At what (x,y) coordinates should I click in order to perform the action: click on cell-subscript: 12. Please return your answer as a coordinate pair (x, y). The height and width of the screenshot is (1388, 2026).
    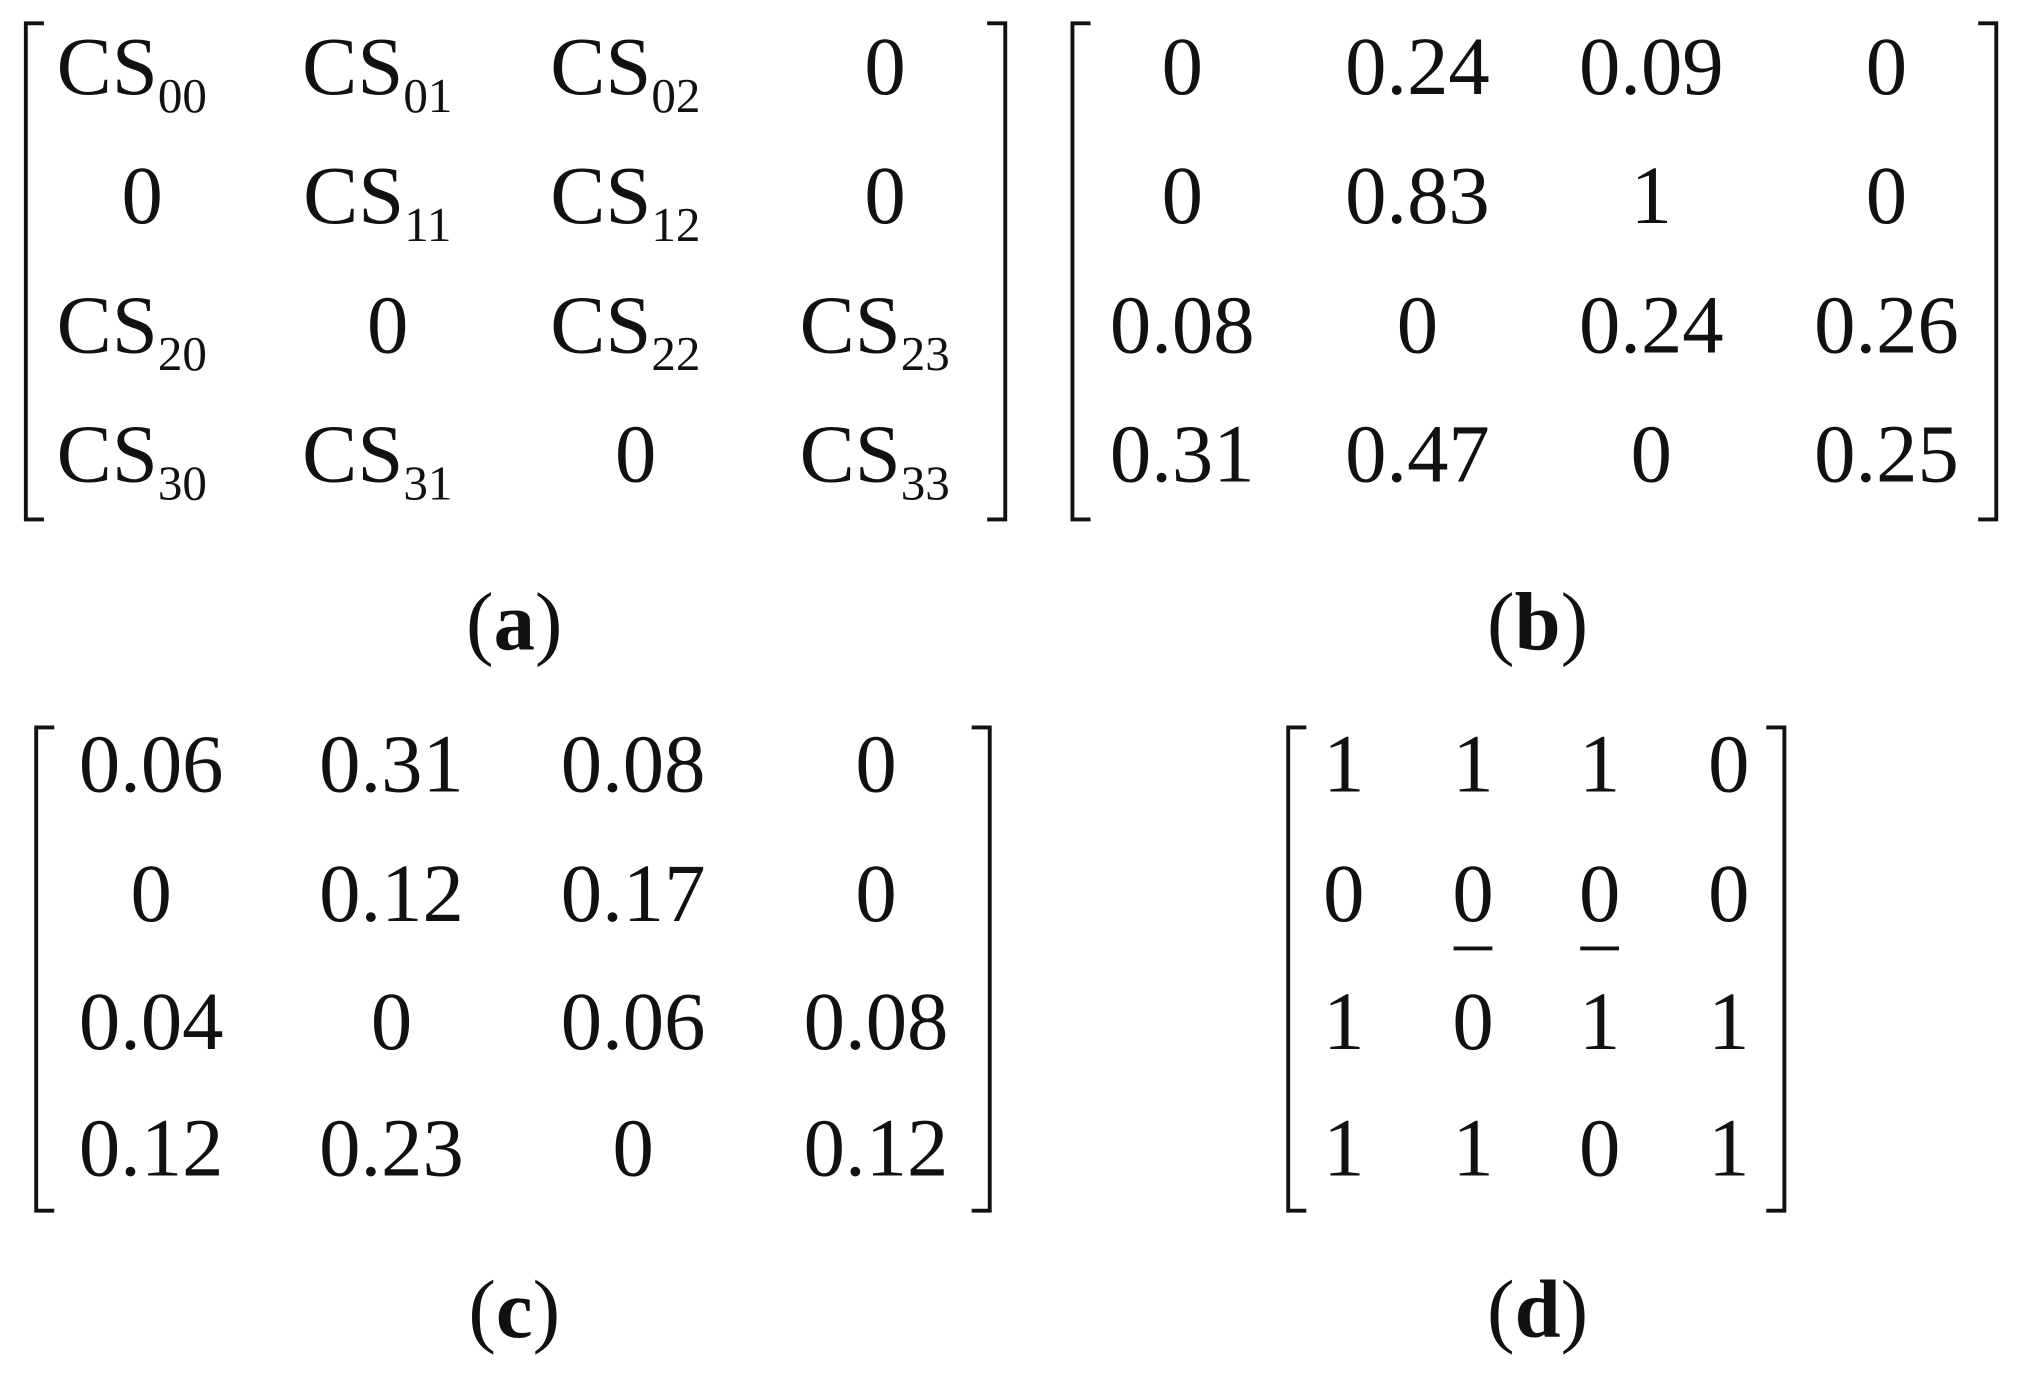
    Looking at the image, I should click on (675, 224).